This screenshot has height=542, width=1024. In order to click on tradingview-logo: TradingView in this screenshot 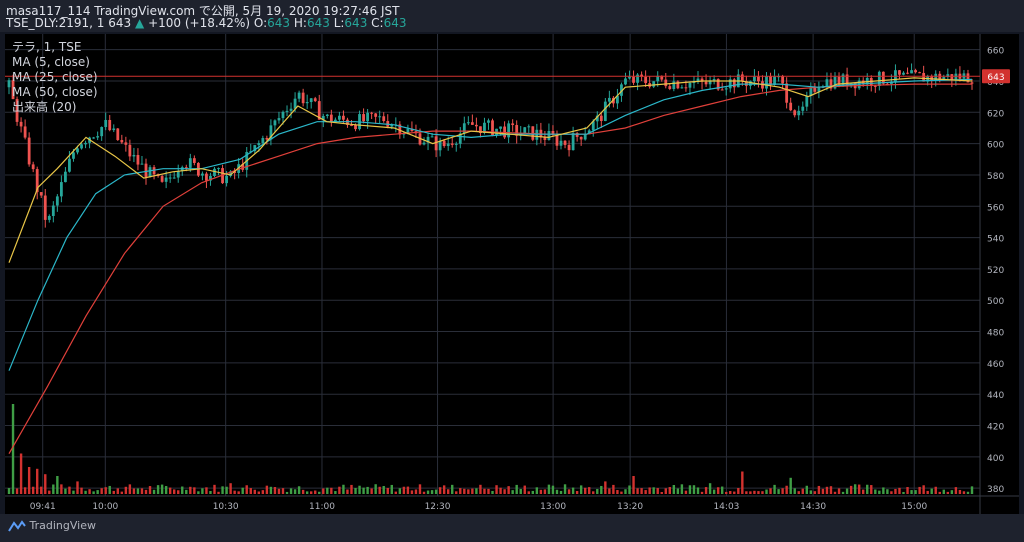, I will do `click(52, 525)`.